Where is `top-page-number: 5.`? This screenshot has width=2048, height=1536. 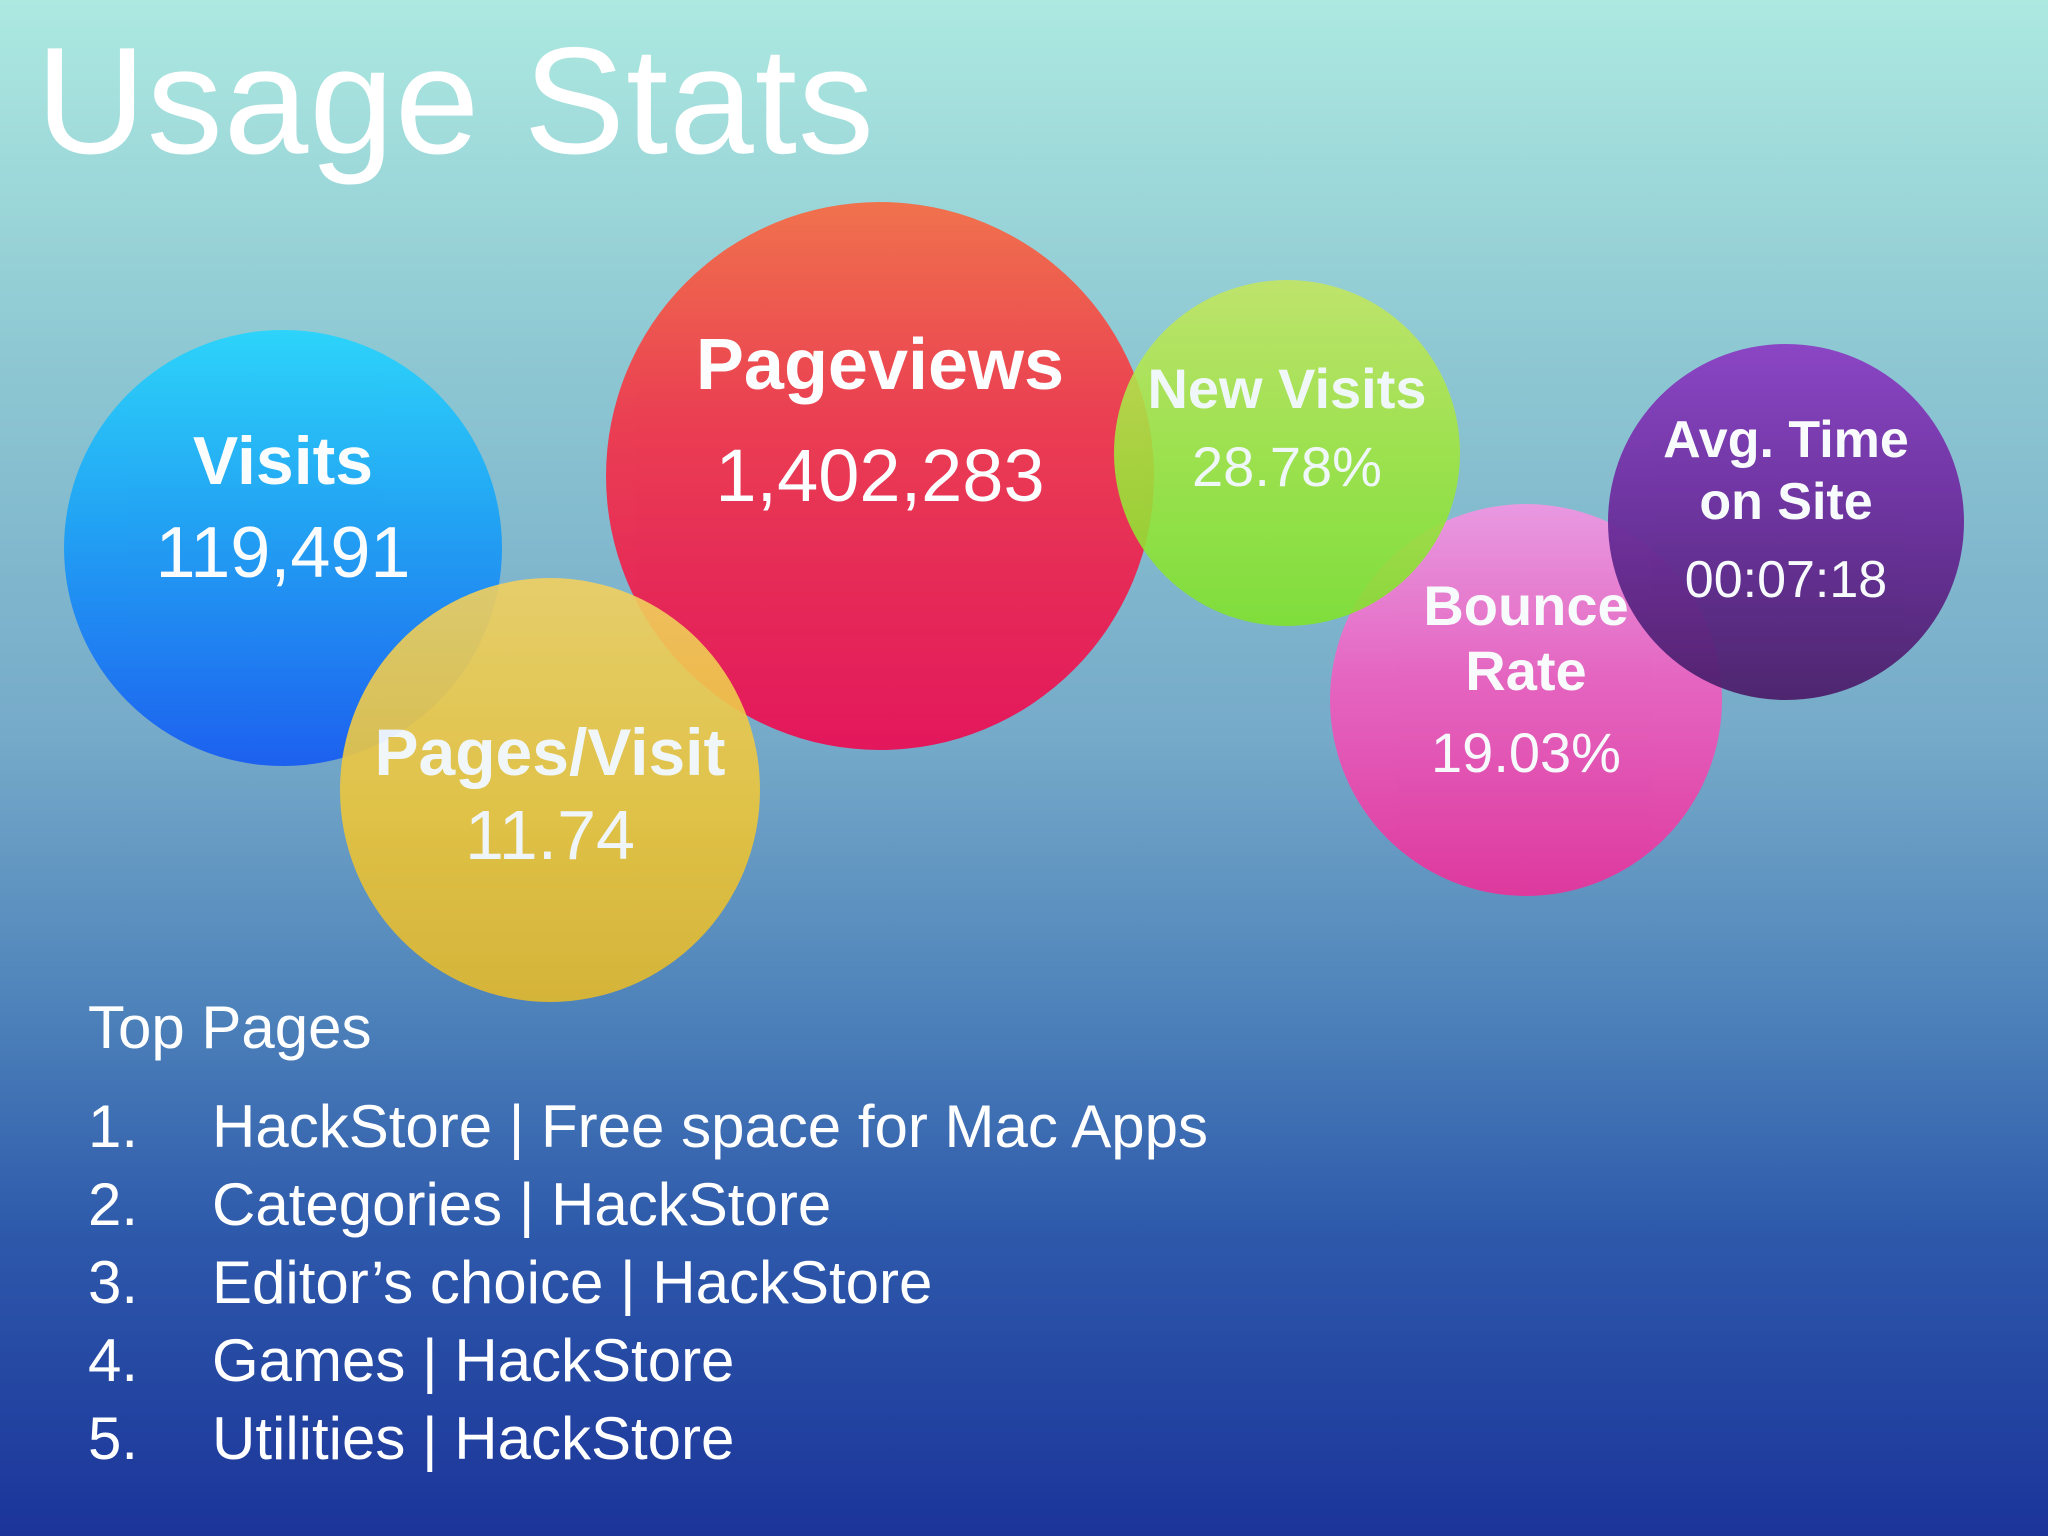
top-page-number: 5. is located at coordinates (113, 1438).